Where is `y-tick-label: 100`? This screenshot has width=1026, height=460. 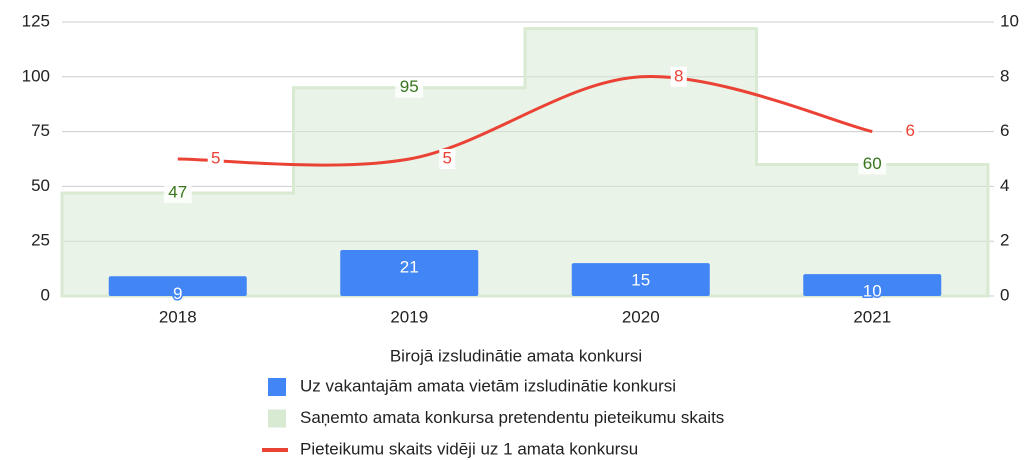
y-tick-label: 100 is located at coordinates (36, 75).